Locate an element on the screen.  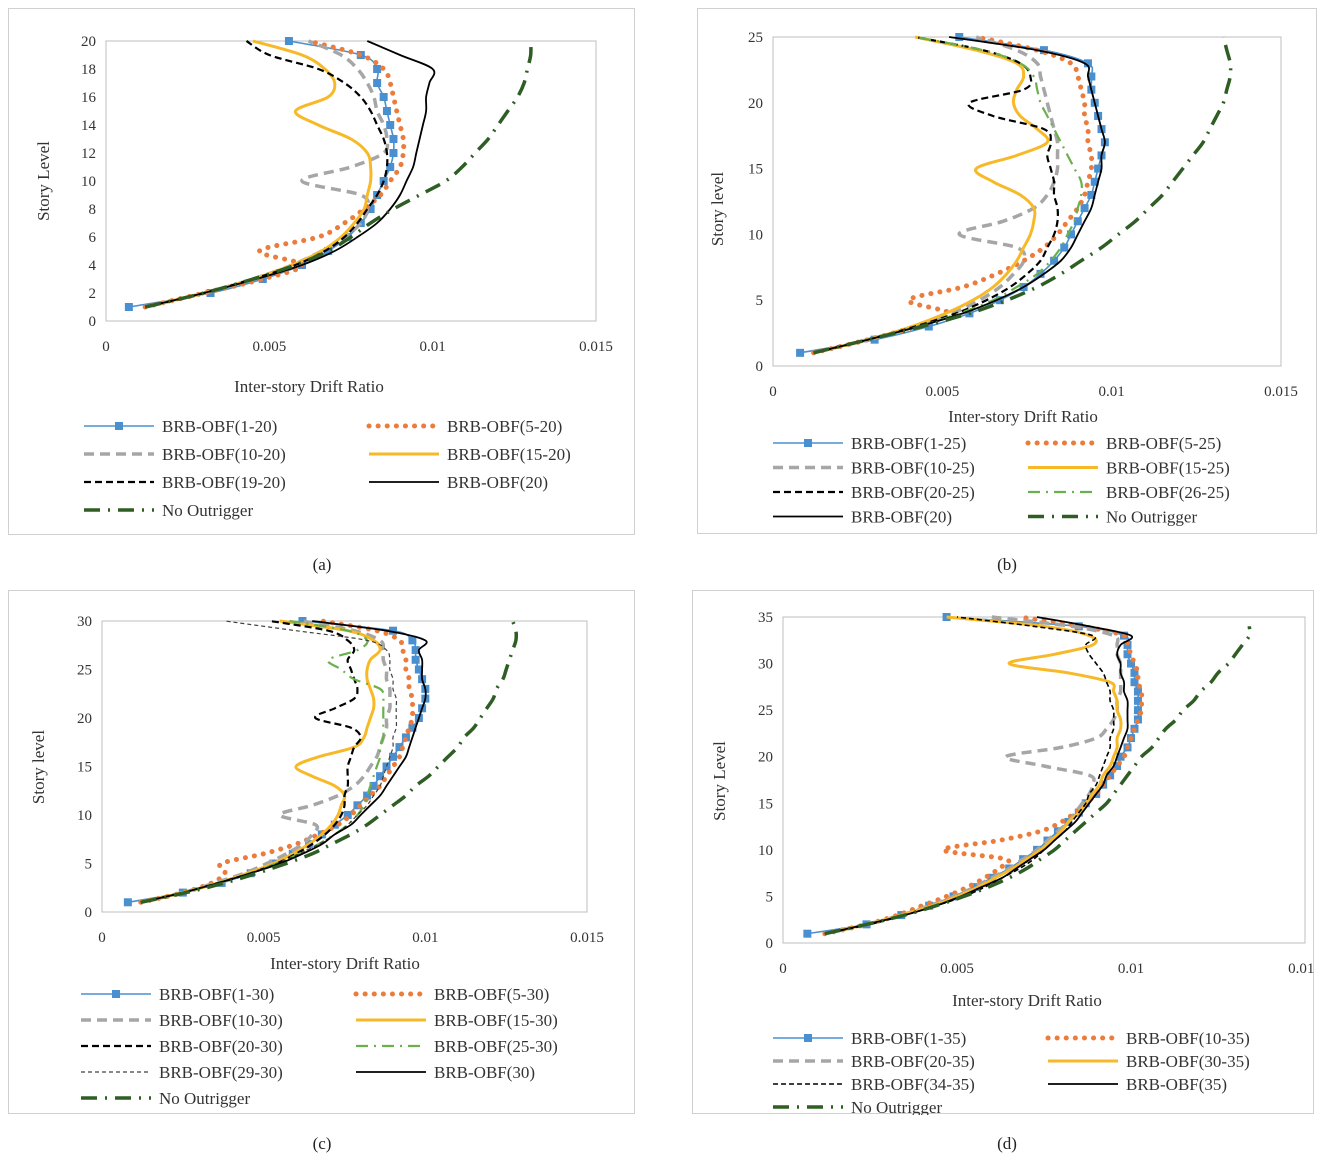
legend-entry: BRB-OBF(30) is located at coordinates (445, 1072).